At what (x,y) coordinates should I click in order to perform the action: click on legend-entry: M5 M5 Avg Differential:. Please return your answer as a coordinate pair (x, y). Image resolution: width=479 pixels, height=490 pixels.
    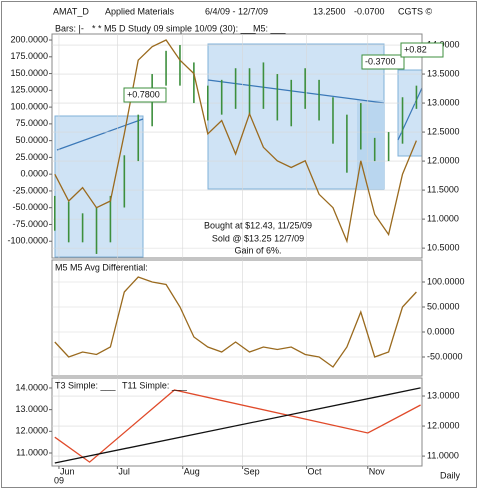
    Looking at the image, I should click on (101, 267).